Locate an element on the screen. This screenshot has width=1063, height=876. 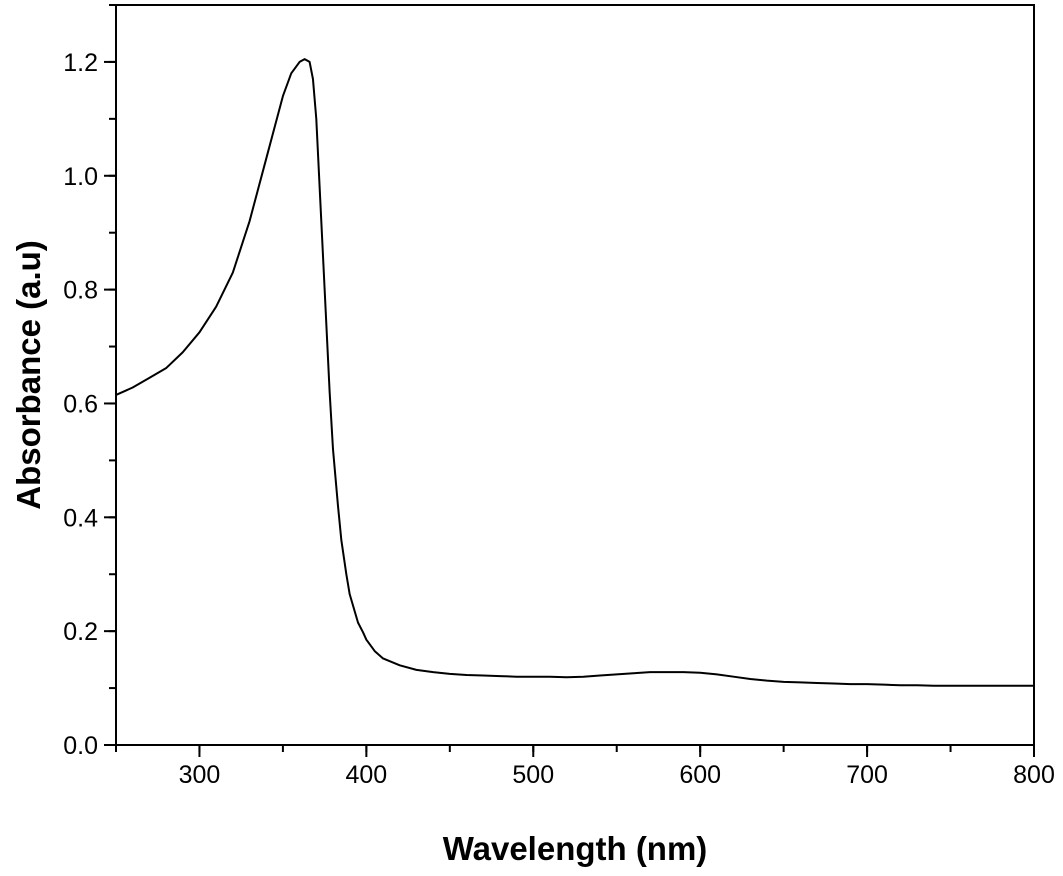
x-tick-label: 500 is located at coordinates (533, 775).